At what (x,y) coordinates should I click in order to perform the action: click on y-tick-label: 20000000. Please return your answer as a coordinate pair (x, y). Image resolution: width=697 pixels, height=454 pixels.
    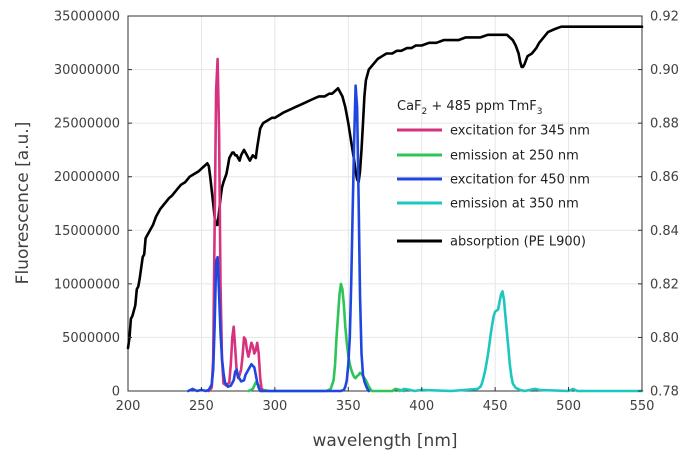
    Looking at the image, I should click on (87, 177).